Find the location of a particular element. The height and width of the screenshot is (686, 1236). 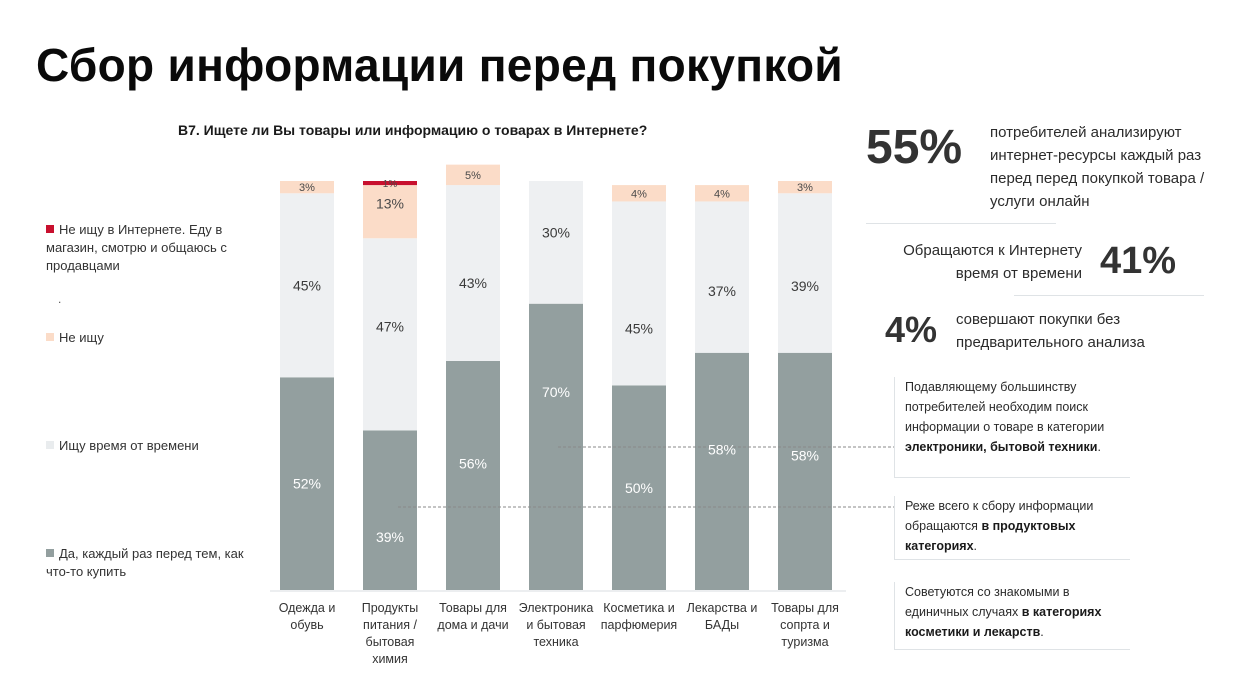

page-title: Сбор информации перед покупкой is located at coordinates (440, 65).